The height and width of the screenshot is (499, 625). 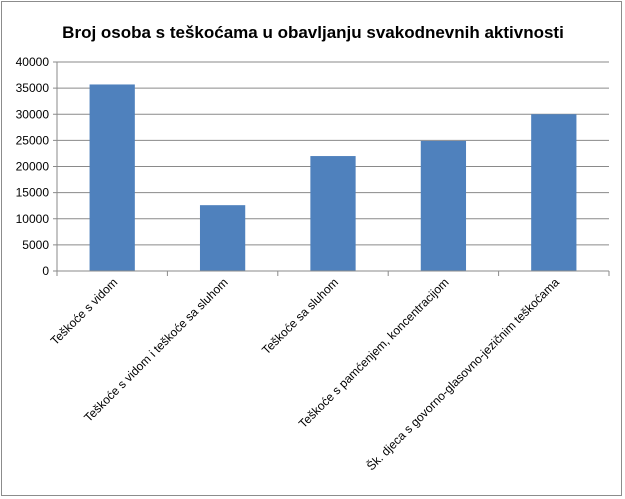 What do you see at coordinates (33, 193) in the screenshot?
I see `y-tick-label: 15000` at bounding box center [33, 193].